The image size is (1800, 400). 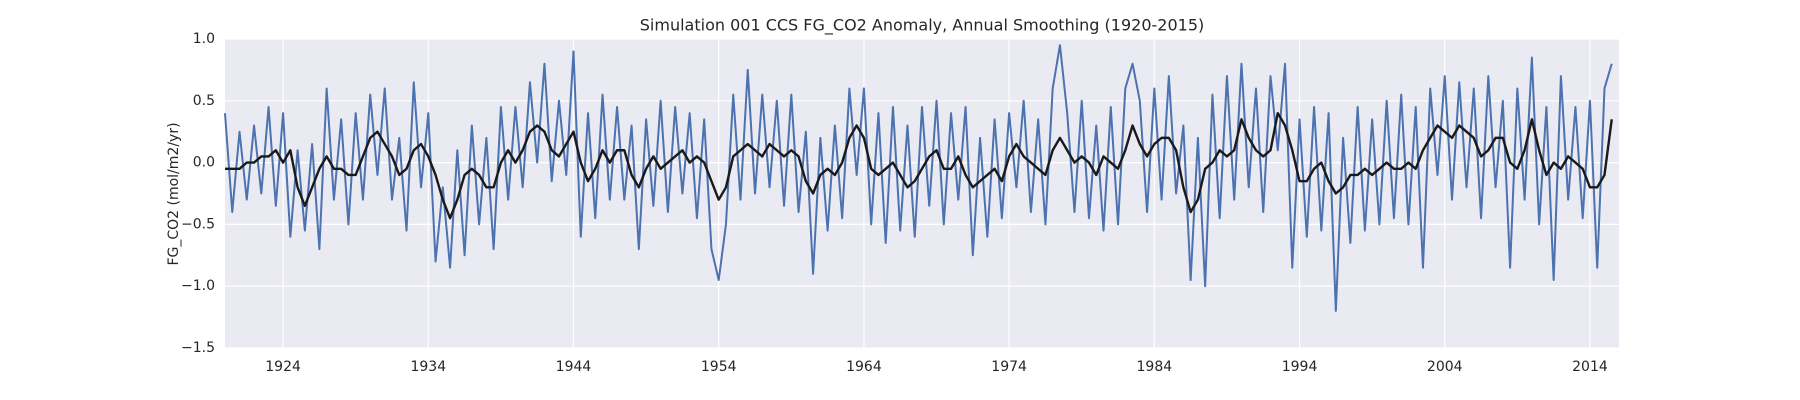 What do you see at coordinates (719, 367) in the screenshot?
I see `x-tick-label: 1954` at bounding box center [719, 367].